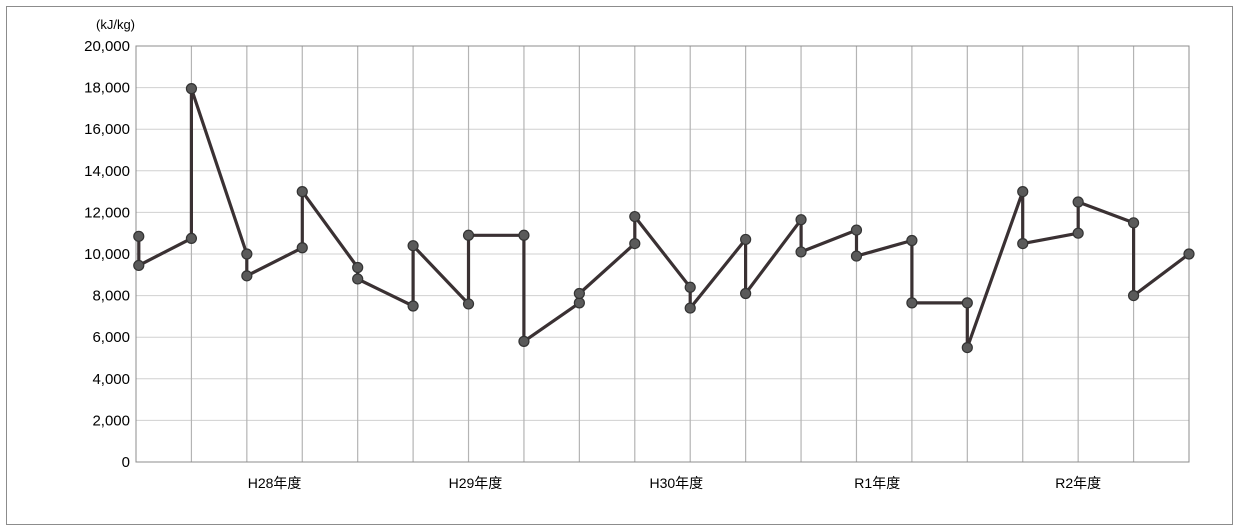 The width and height of the screenshot is (1239, 531). What do you see at coordinates (115, 24) in the screenshot?
I see `y-axis-unit-label: (kJ/kg)` at bounding box center [115, 24].